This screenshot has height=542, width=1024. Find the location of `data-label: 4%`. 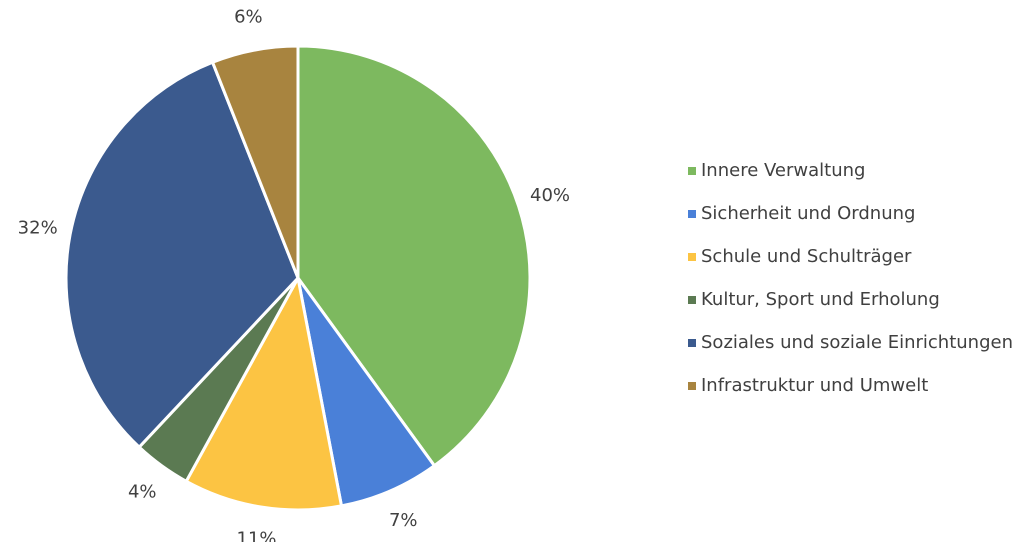

data-label: 4% is located at coordinates (142, 491).